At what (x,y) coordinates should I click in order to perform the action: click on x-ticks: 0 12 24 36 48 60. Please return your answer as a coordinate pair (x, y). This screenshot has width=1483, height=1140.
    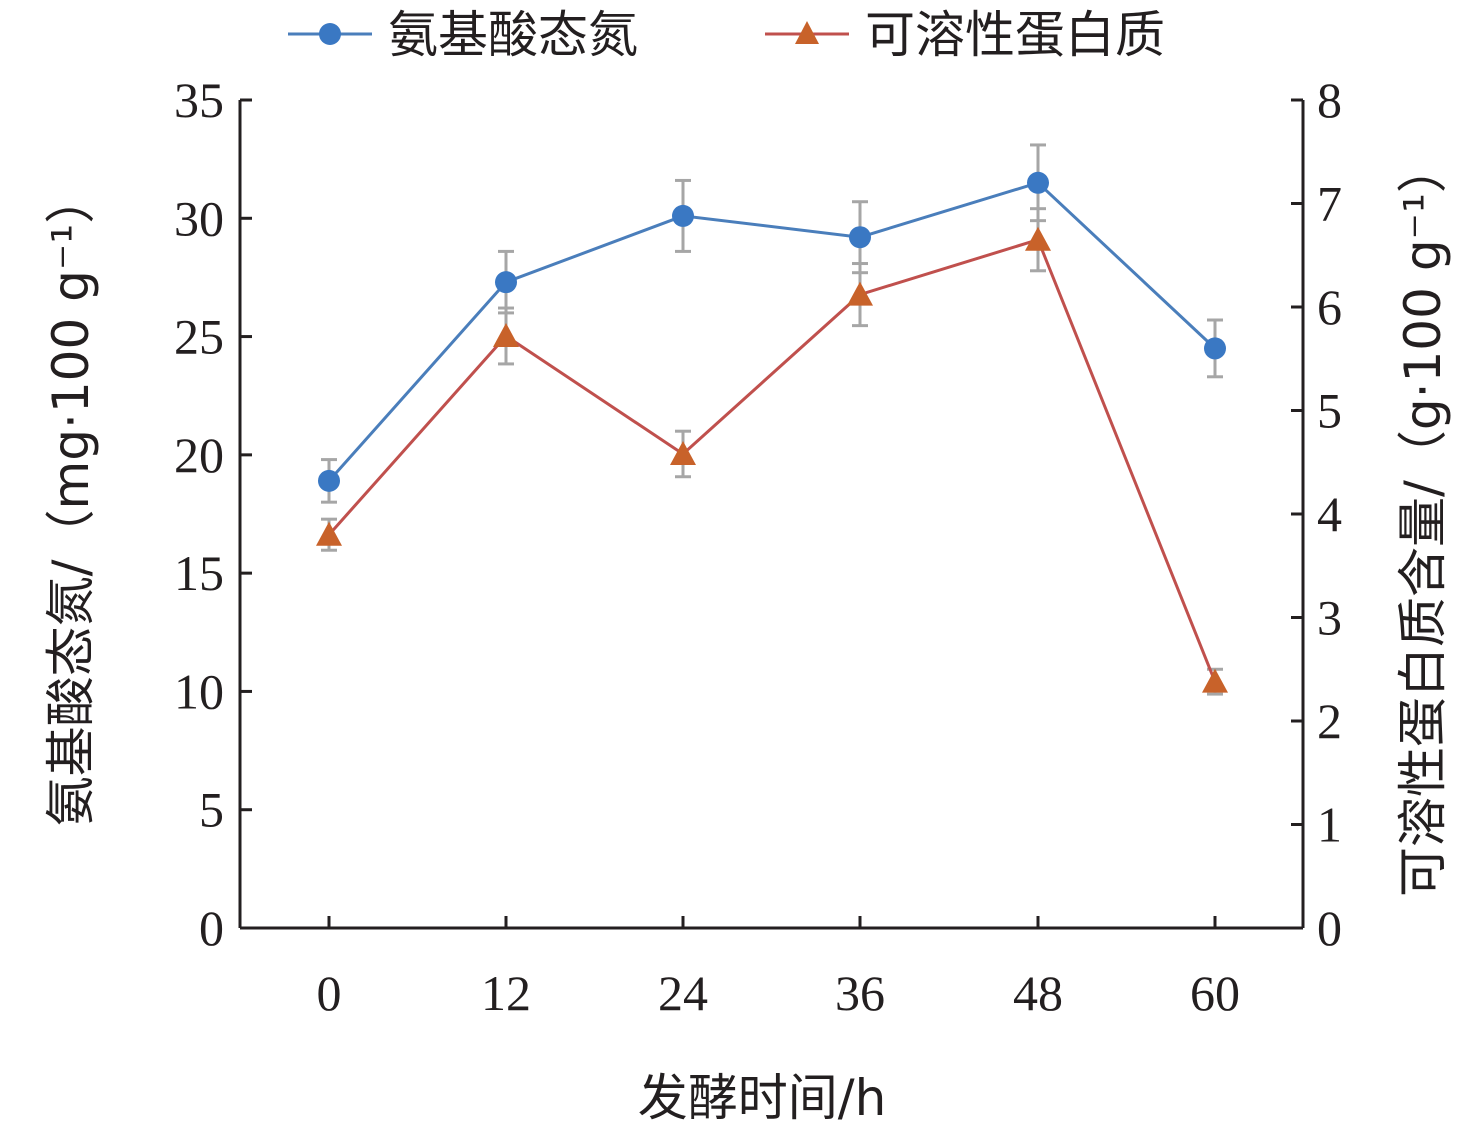
    Looking at the image, I should click on (779, 968).